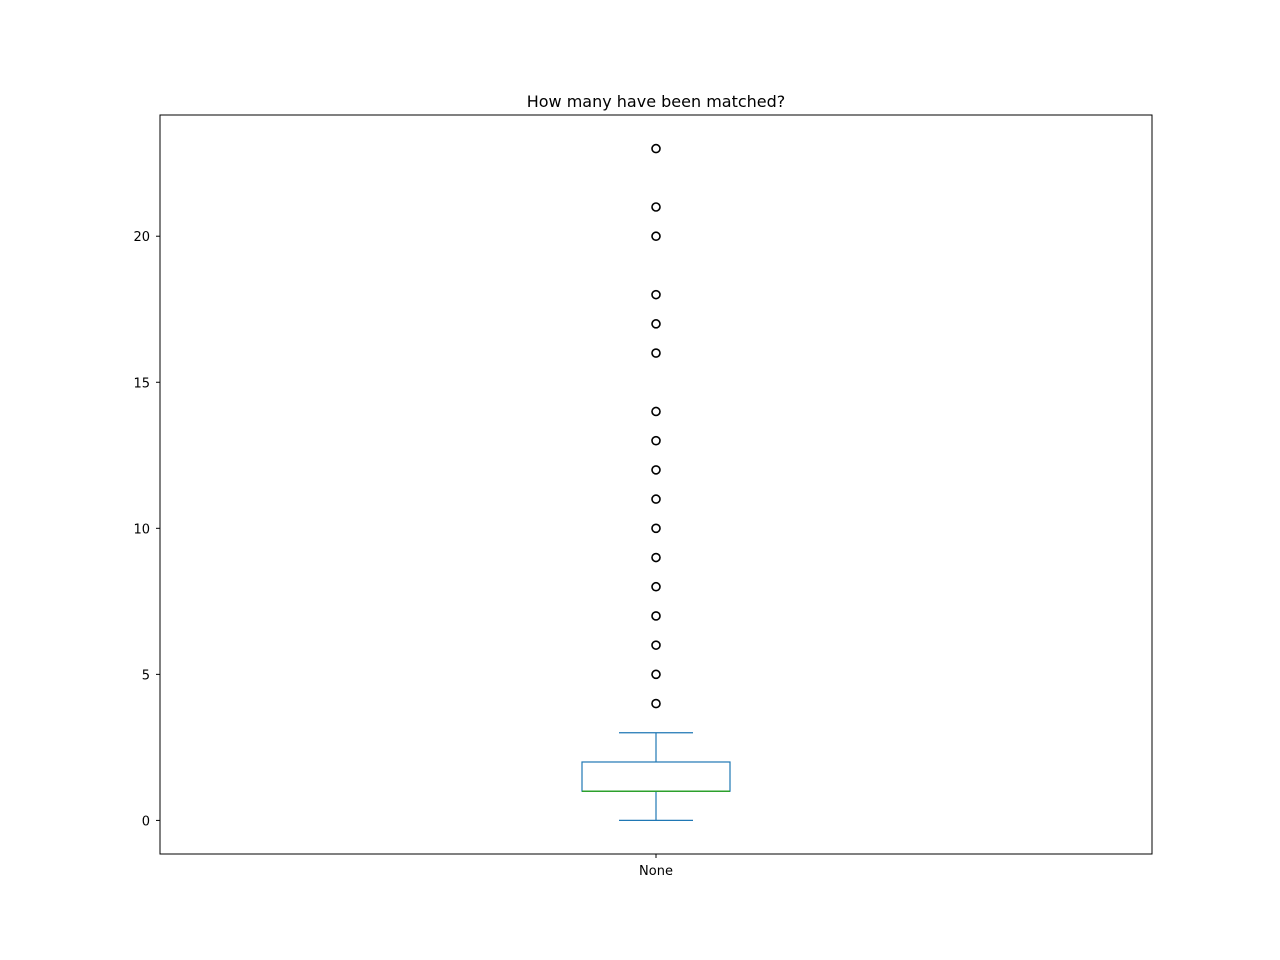  I want to click on box-iqr, so click(656, 776).